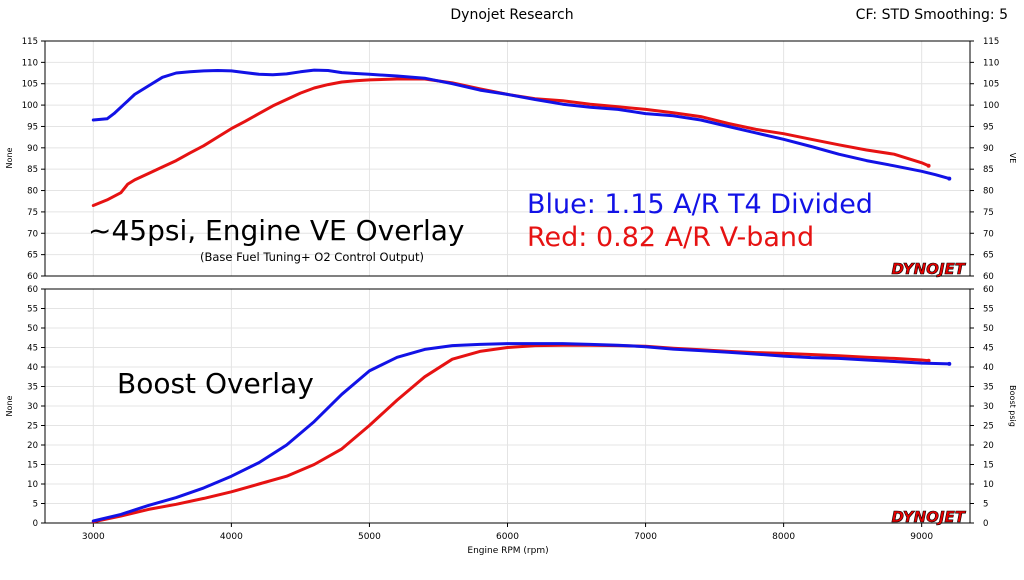 The height and width of the screenshot is (580, 1024). I want to click on bottom-series-red-end-point, so click(928, 360).